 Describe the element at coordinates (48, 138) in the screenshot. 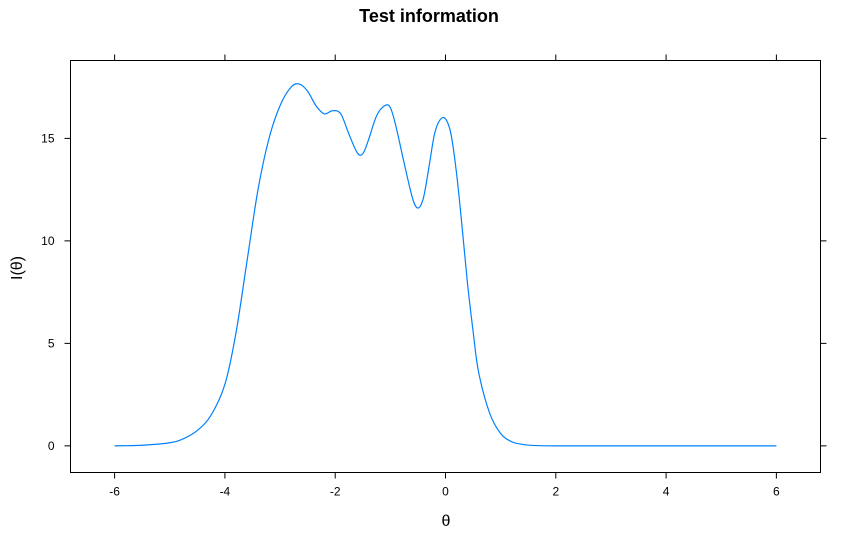

I see `y-tick-label: 15` at that location.